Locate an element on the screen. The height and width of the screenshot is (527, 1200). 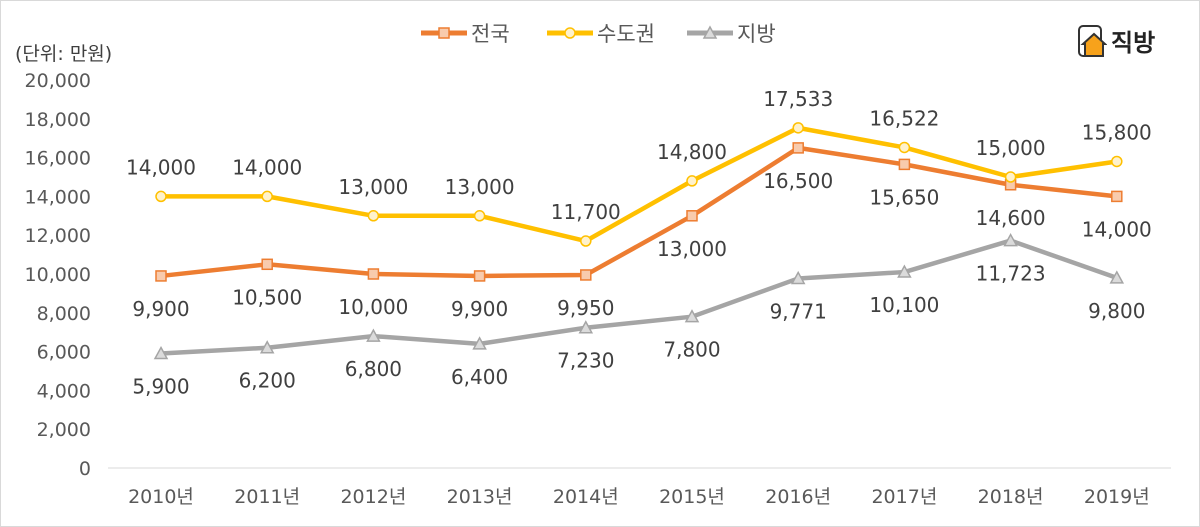
y-tick-label: 18,000 is located at coordinates (58, 120).